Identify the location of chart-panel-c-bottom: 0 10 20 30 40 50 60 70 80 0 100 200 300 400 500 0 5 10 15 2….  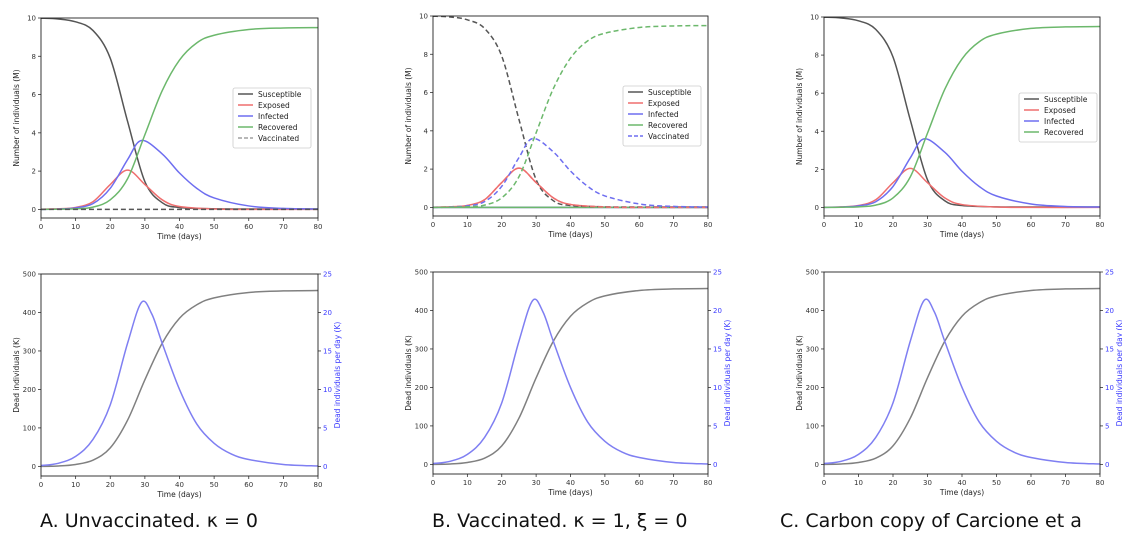
(958, 383).